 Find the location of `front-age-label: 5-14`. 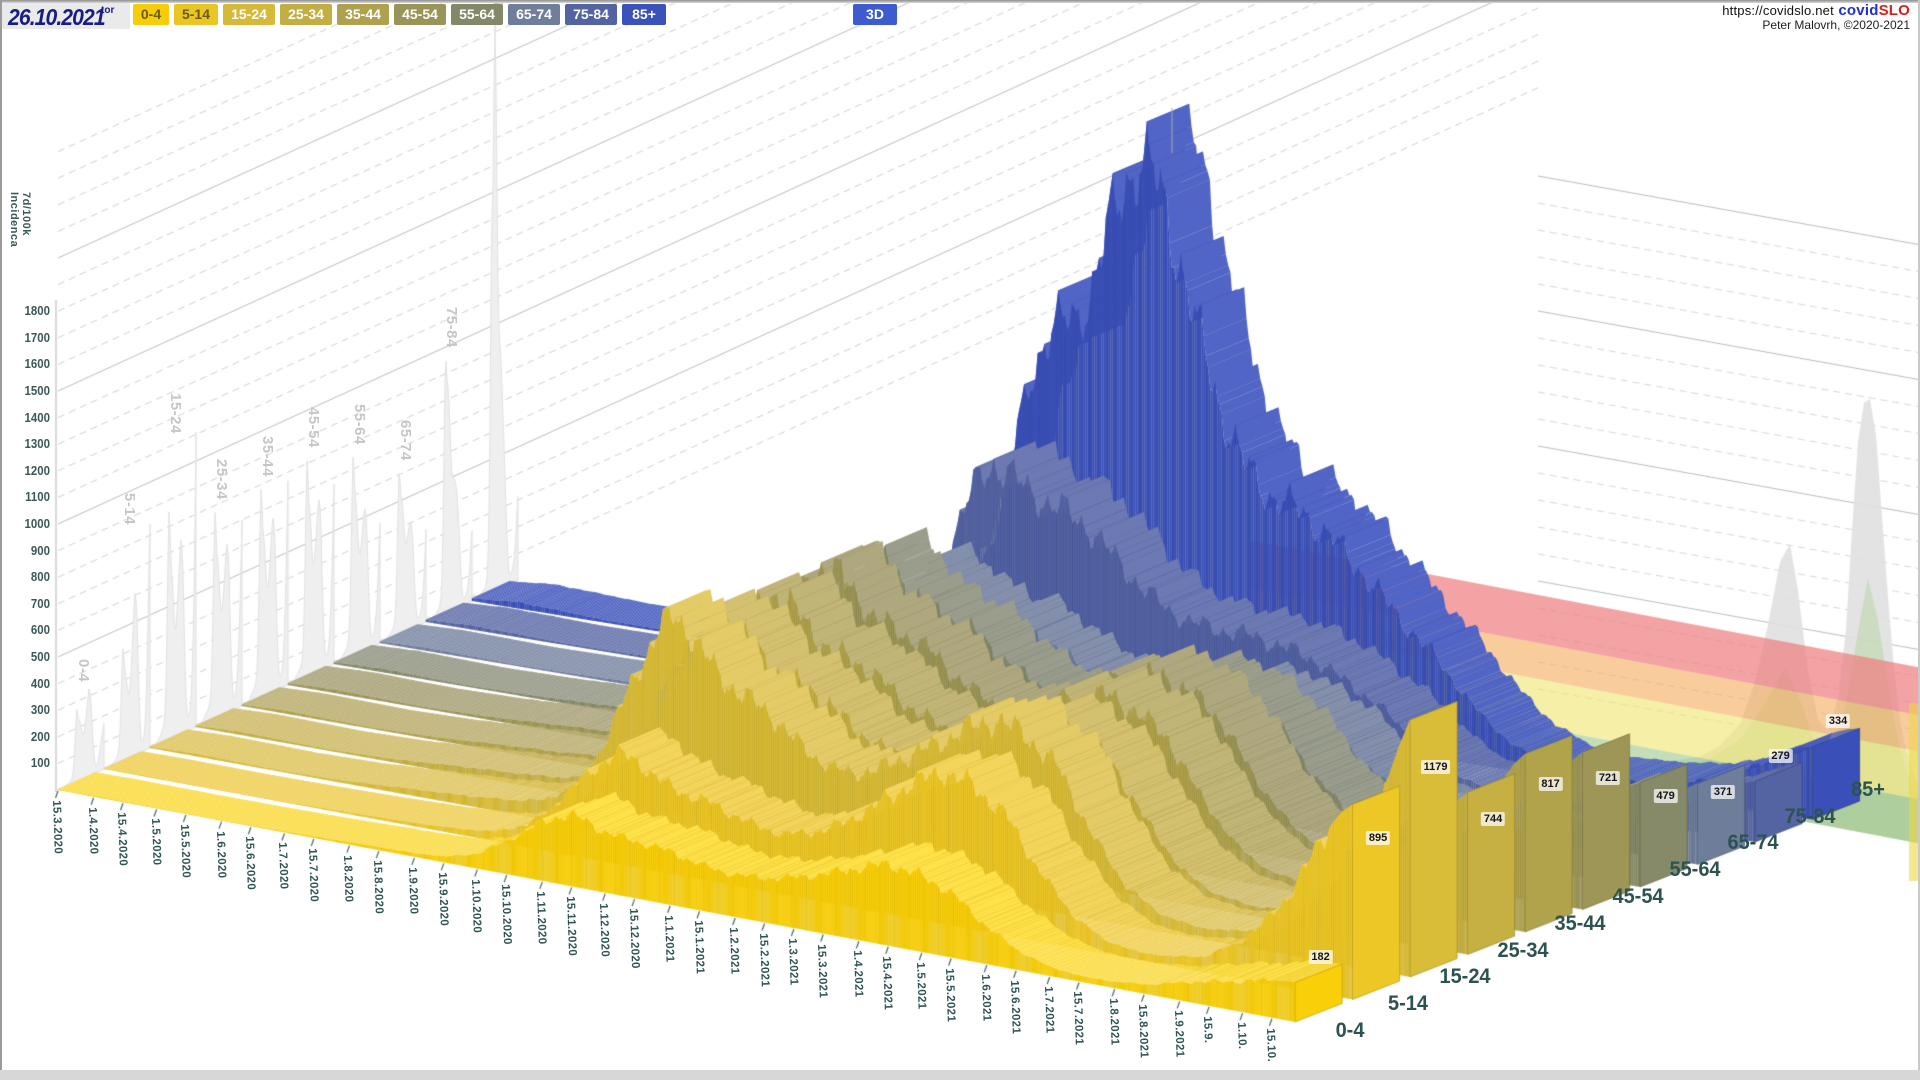

front-age-label: 5-14 is located at coordinates (1407, 1004).